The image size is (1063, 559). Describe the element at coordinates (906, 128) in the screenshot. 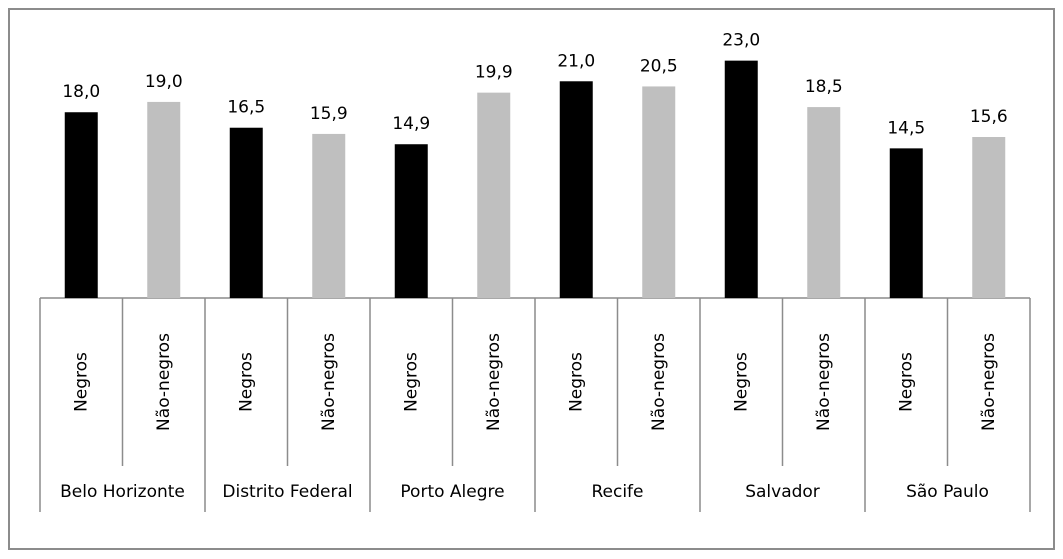

I see `value-label: 14,5` at that location.